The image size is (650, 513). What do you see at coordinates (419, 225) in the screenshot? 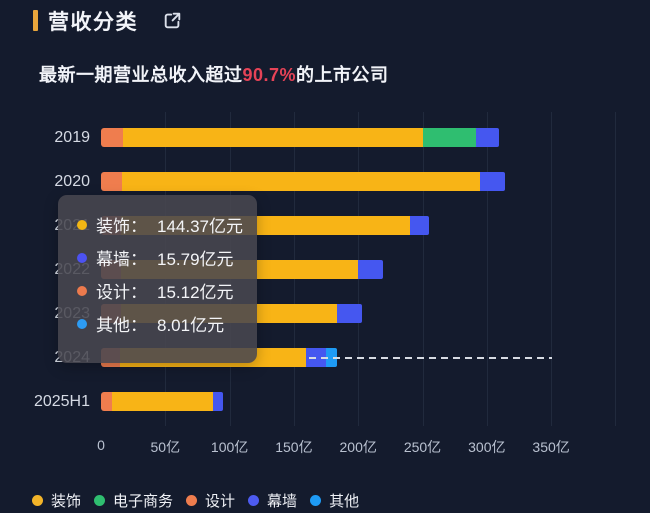
I see `bar-segment-curtain-wall-2021` at bounding box center [419, 225].